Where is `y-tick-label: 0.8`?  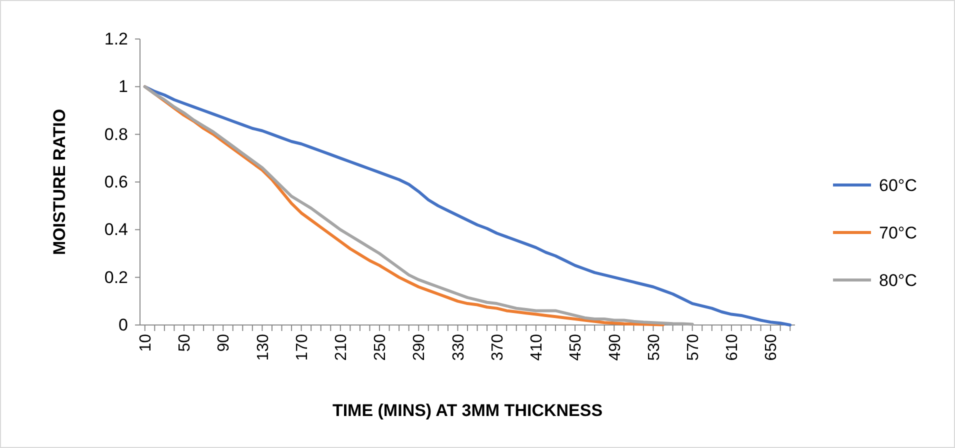
y-tick-label: 0.8 is located at coordinates (116, 134).